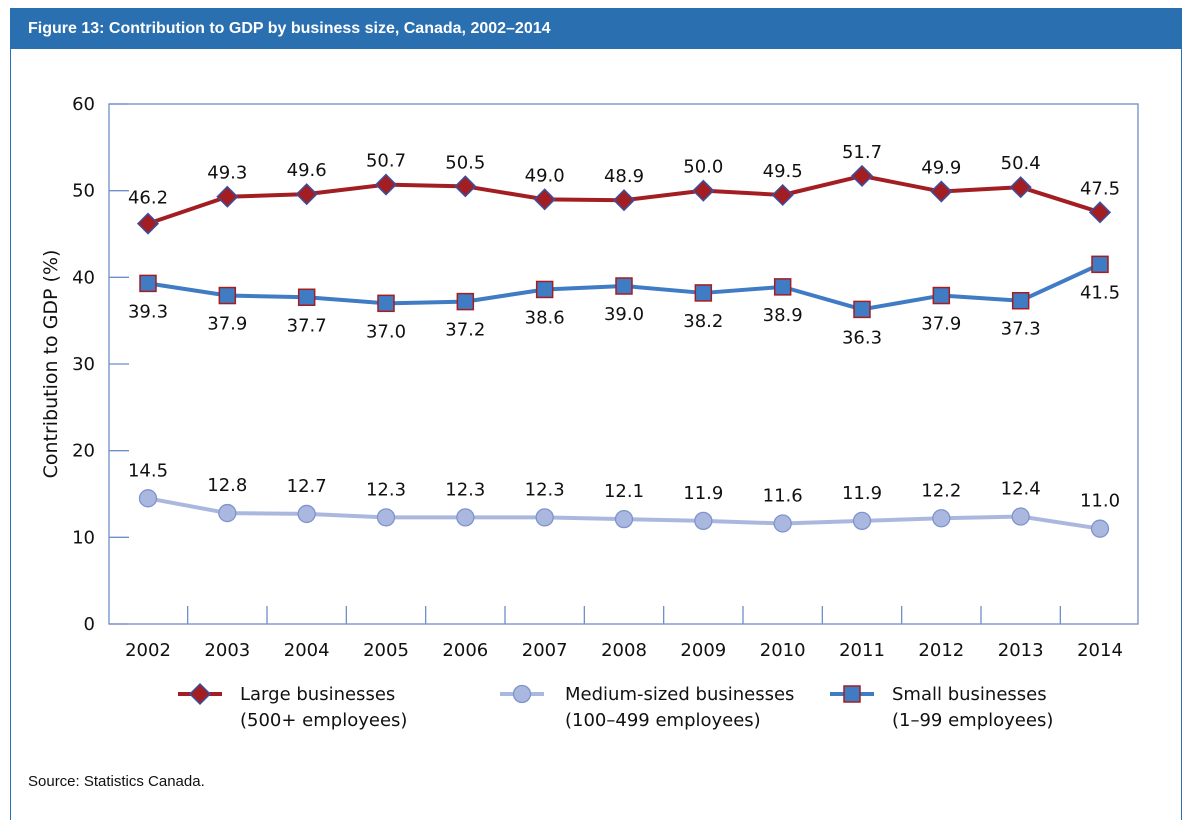 The height and width of the screenshot is (820, 1196). What do you see at coordinates (89, 624) in the screenshot?
I see `y-tick-label: 0` at bounding box center [89, 624].